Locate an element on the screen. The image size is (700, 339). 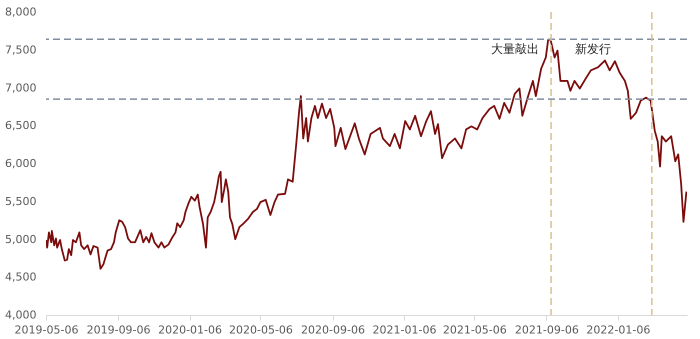
x-tick-label: 2021-05-06 is located at coordinates (474, 330).